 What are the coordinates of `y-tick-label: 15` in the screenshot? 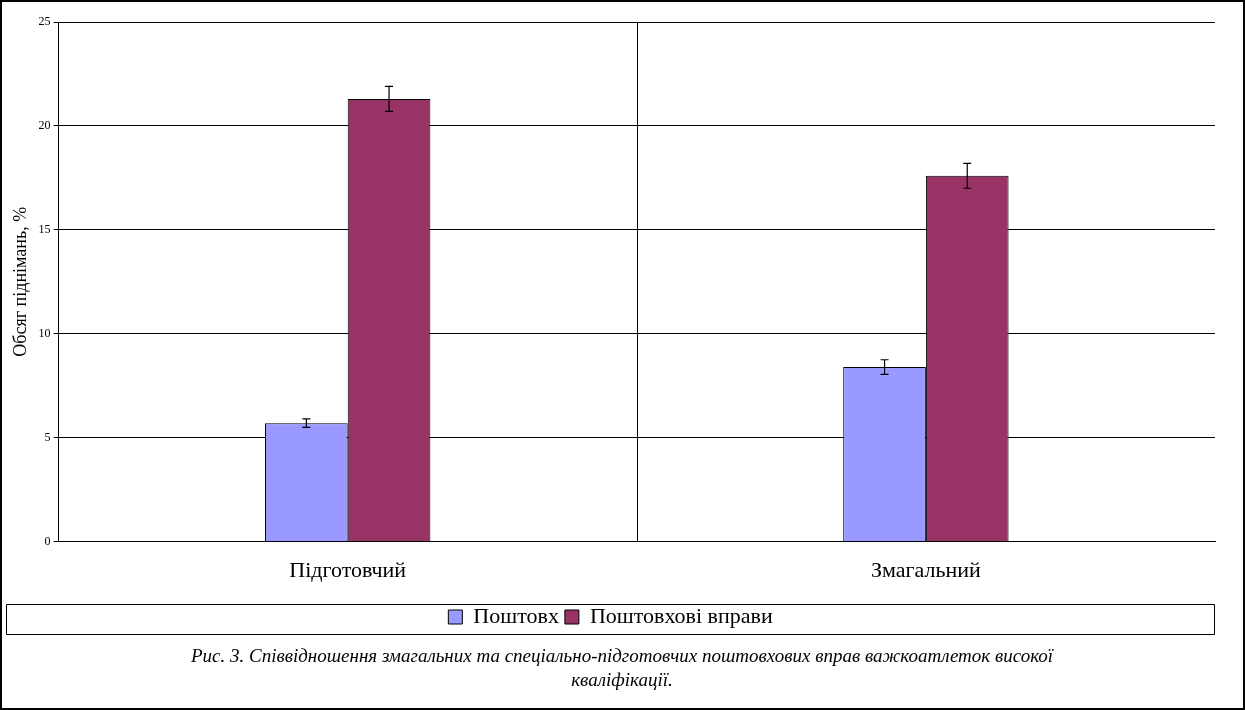 It's located at (44, 229).